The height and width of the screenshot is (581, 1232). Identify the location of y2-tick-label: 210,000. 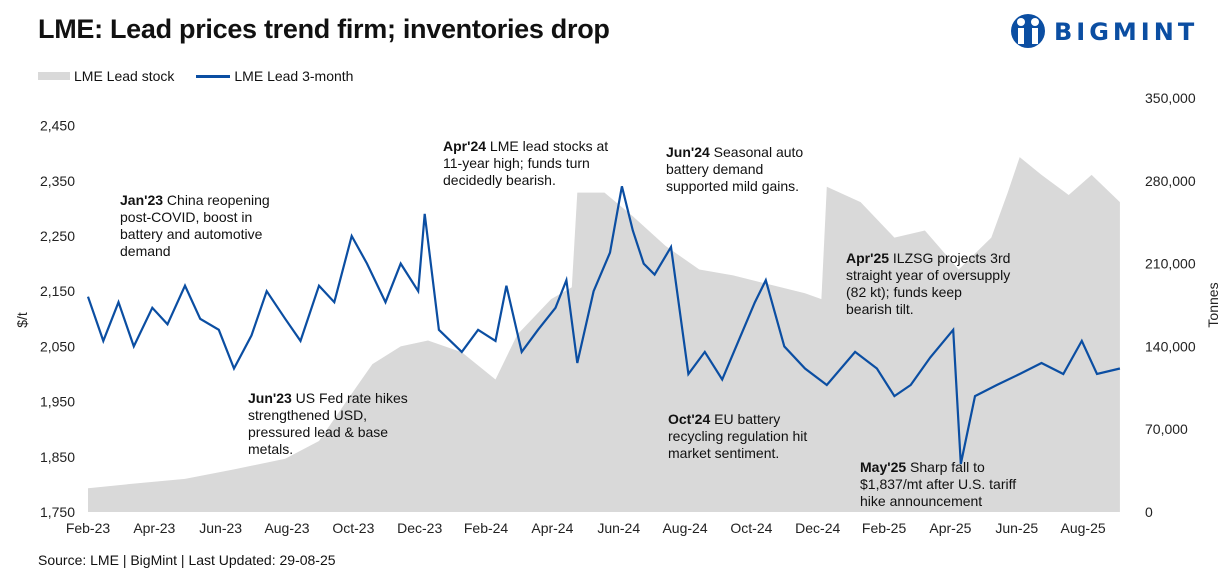
(1170, 264).